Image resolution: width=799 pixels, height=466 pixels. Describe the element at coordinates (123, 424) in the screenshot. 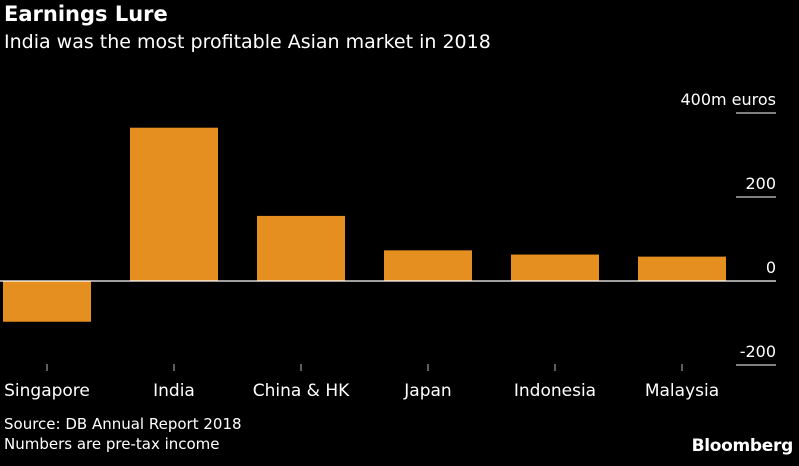

I see `source-note: Source: DB Annual Report 2018` at that location.